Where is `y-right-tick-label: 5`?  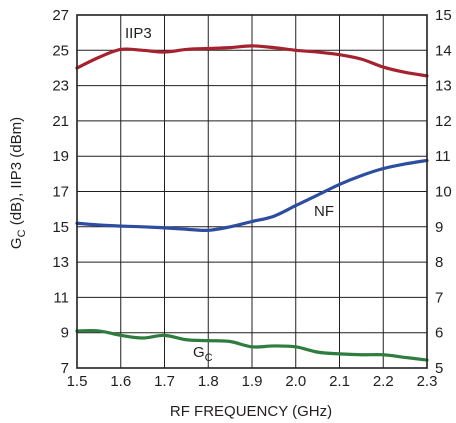
y-right-tick-label: 5 is located at coordinates (439, 368).